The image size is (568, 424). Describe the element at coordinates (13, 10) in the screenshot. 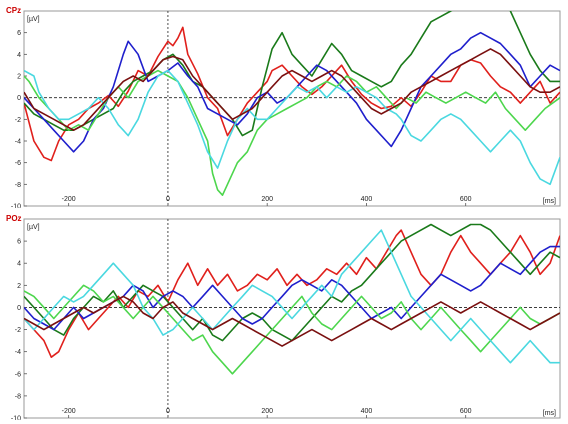

I see `channel-title: CPz` at that location.